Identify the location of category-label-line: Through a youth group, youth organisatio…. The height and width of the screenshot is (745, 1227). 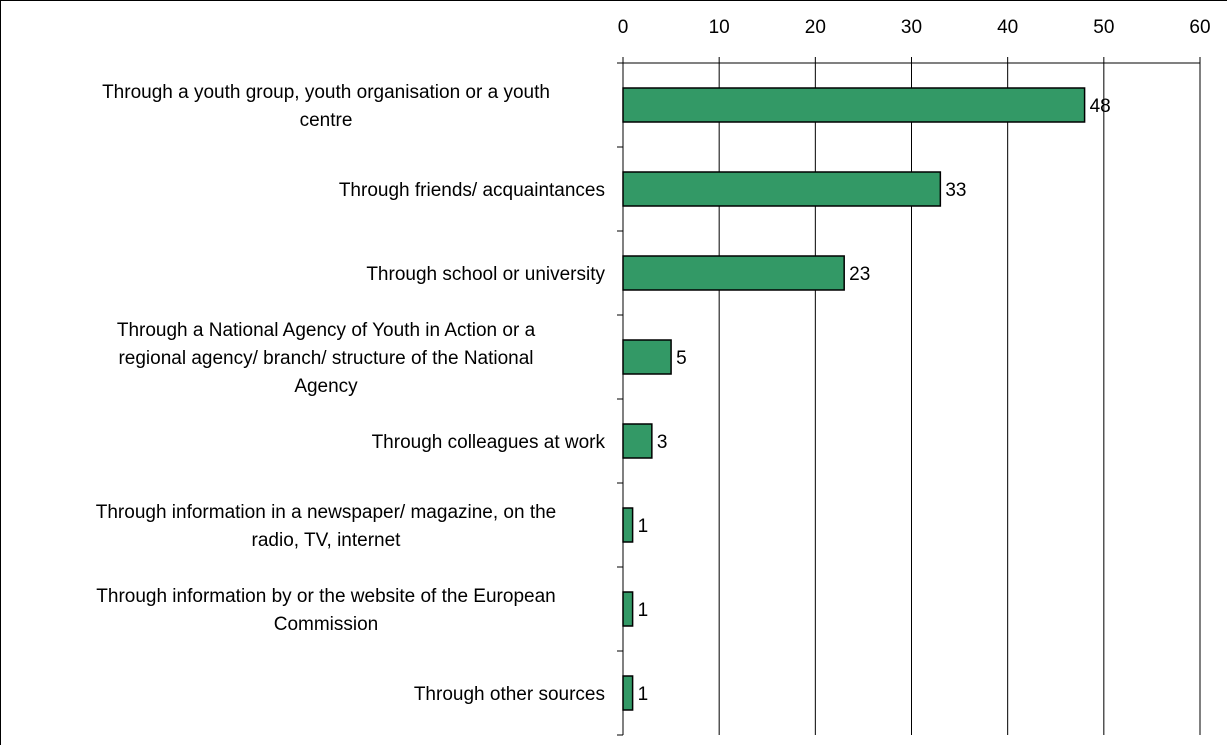
(326, 92).